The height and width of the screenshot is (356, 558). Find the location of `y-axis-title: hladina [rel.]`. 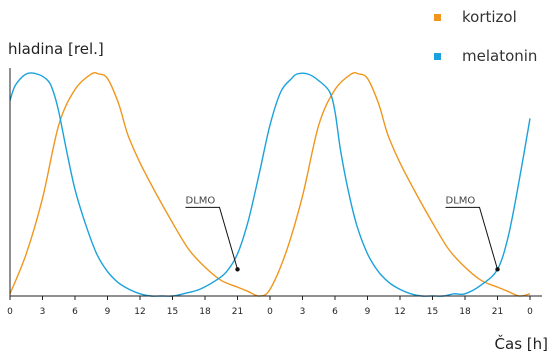

y-axis-title: hladina [rel.] is located at coordinates (56, 49).